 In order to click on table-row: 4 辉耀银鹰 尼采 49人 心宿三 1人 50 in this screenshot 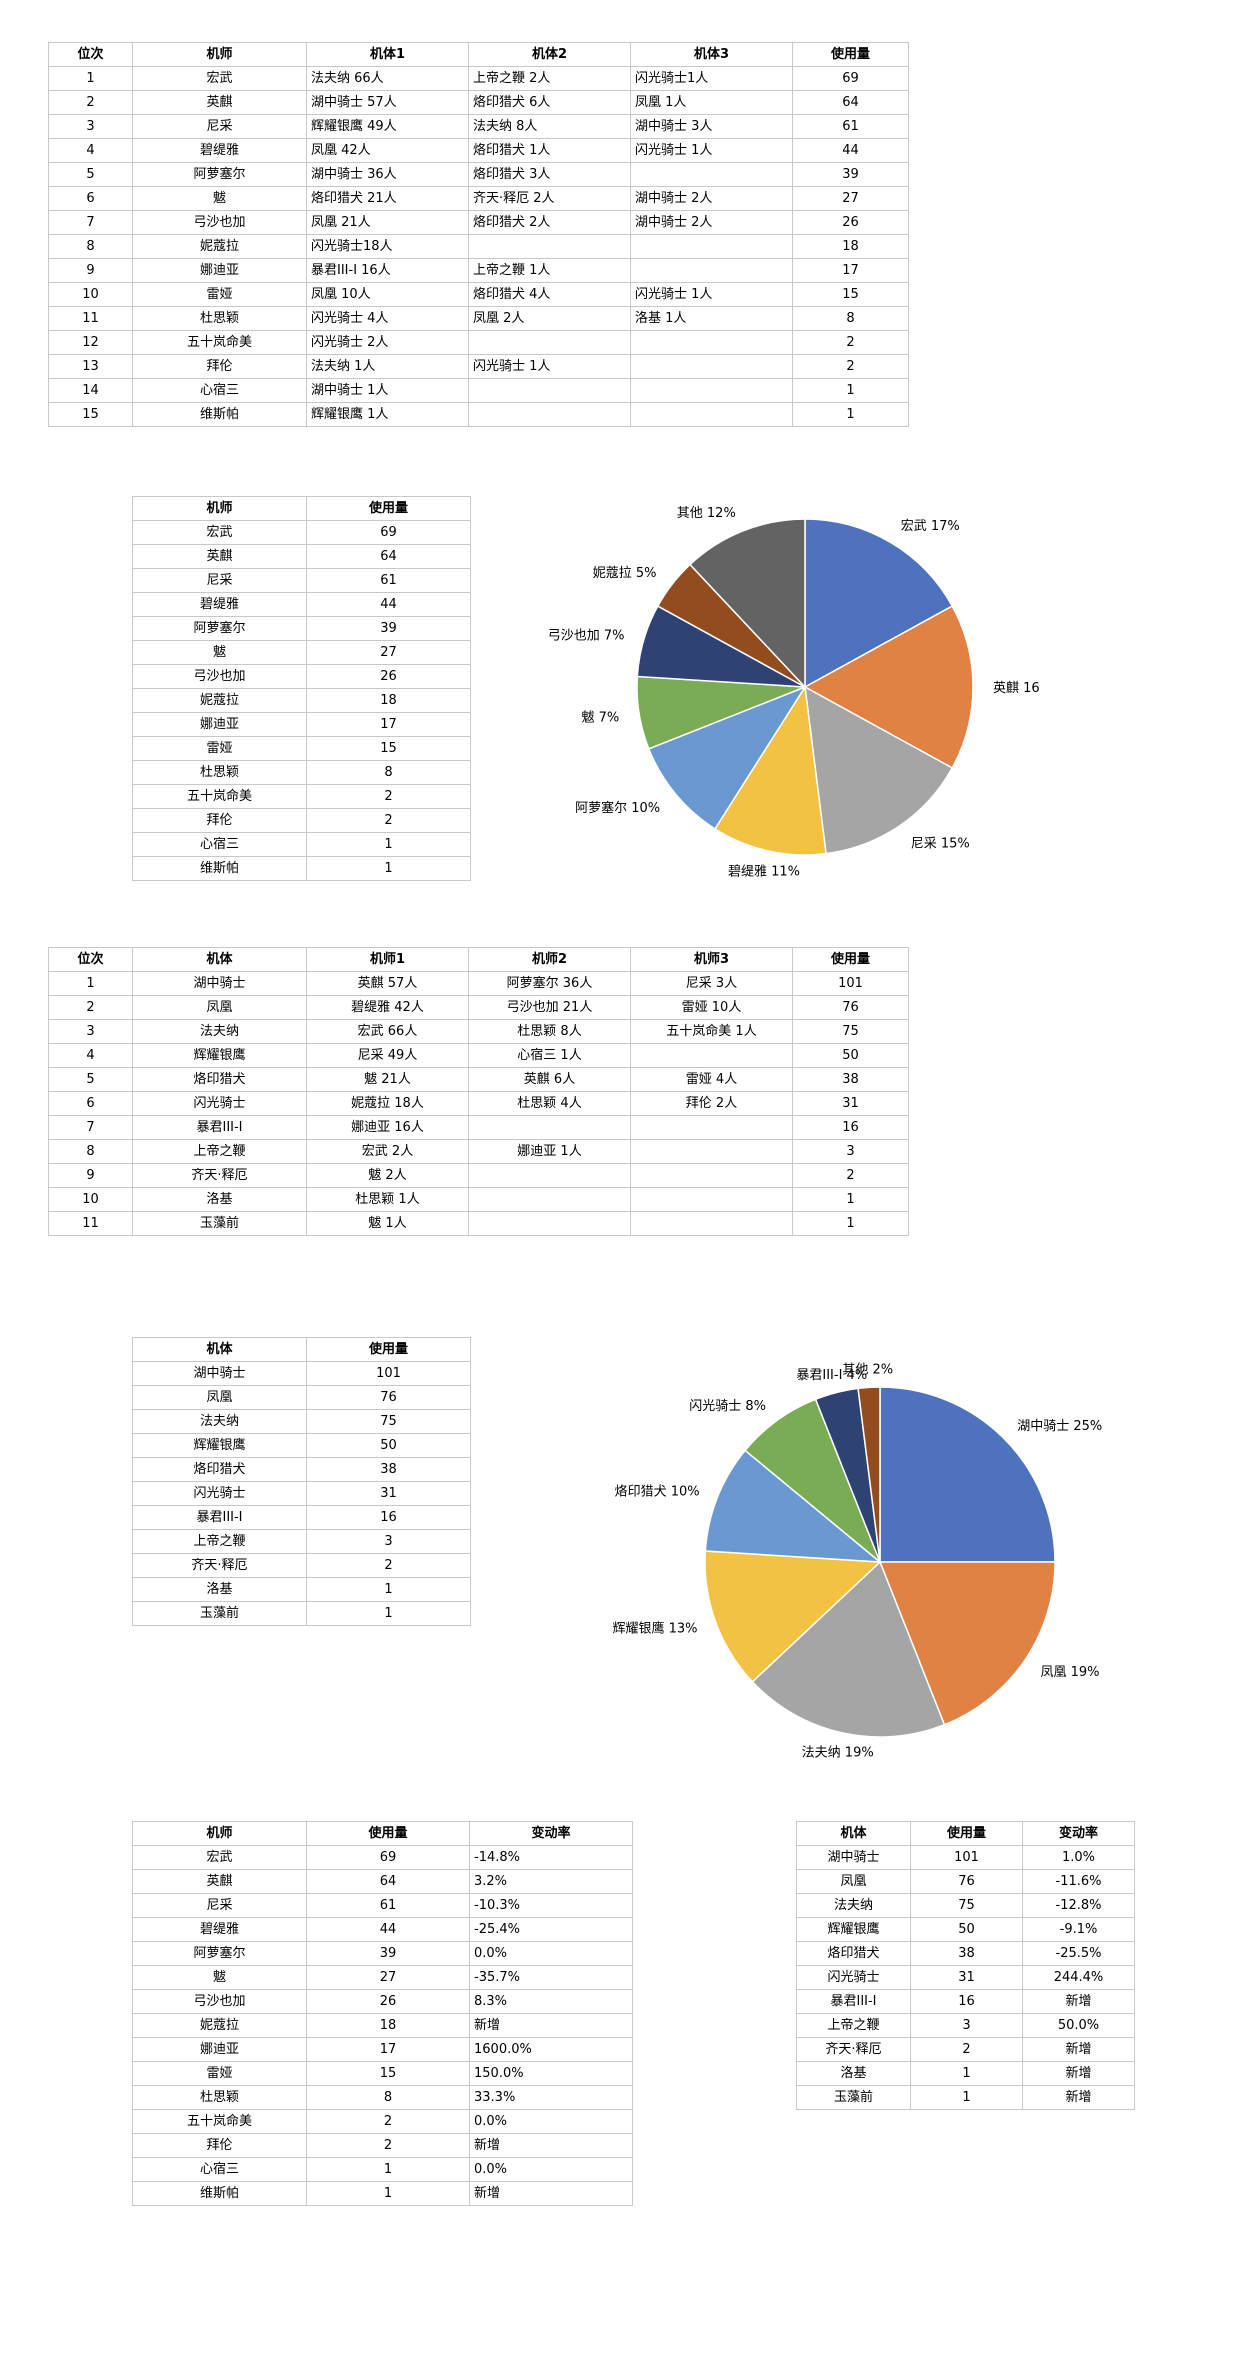, I will do `click(478, 1055)`.